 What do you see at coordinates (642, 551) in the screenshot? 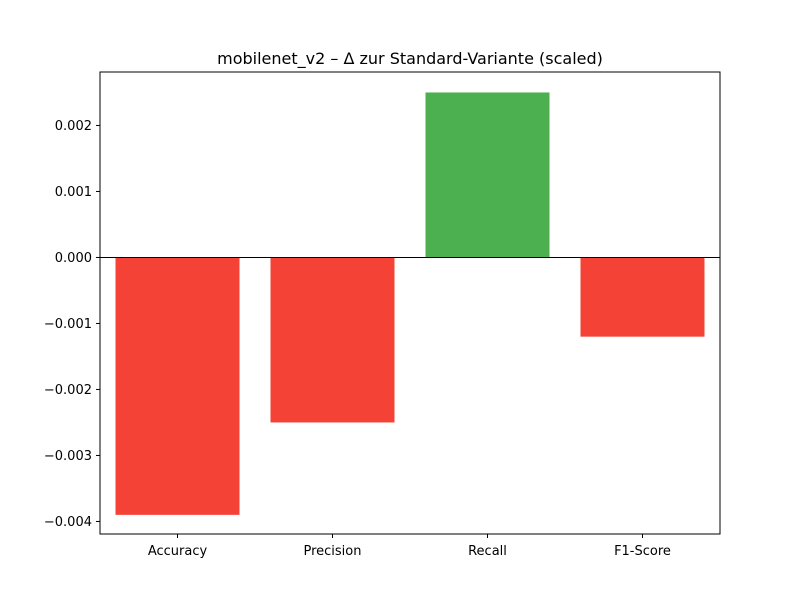
I see `x-tick-label: F1-Score` at bounding box center [642, 551].